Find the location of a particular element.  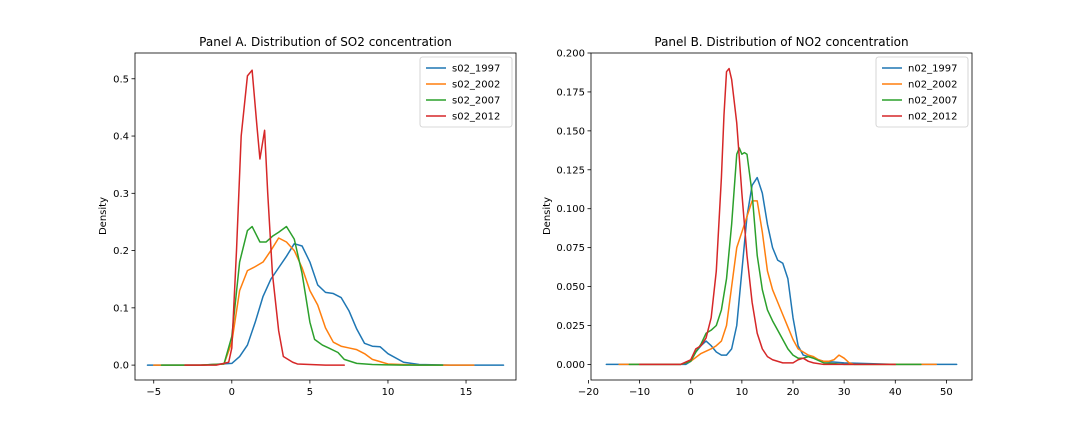

panel-a-legend-label: s02_2007 is located at coordinates (476, 101).